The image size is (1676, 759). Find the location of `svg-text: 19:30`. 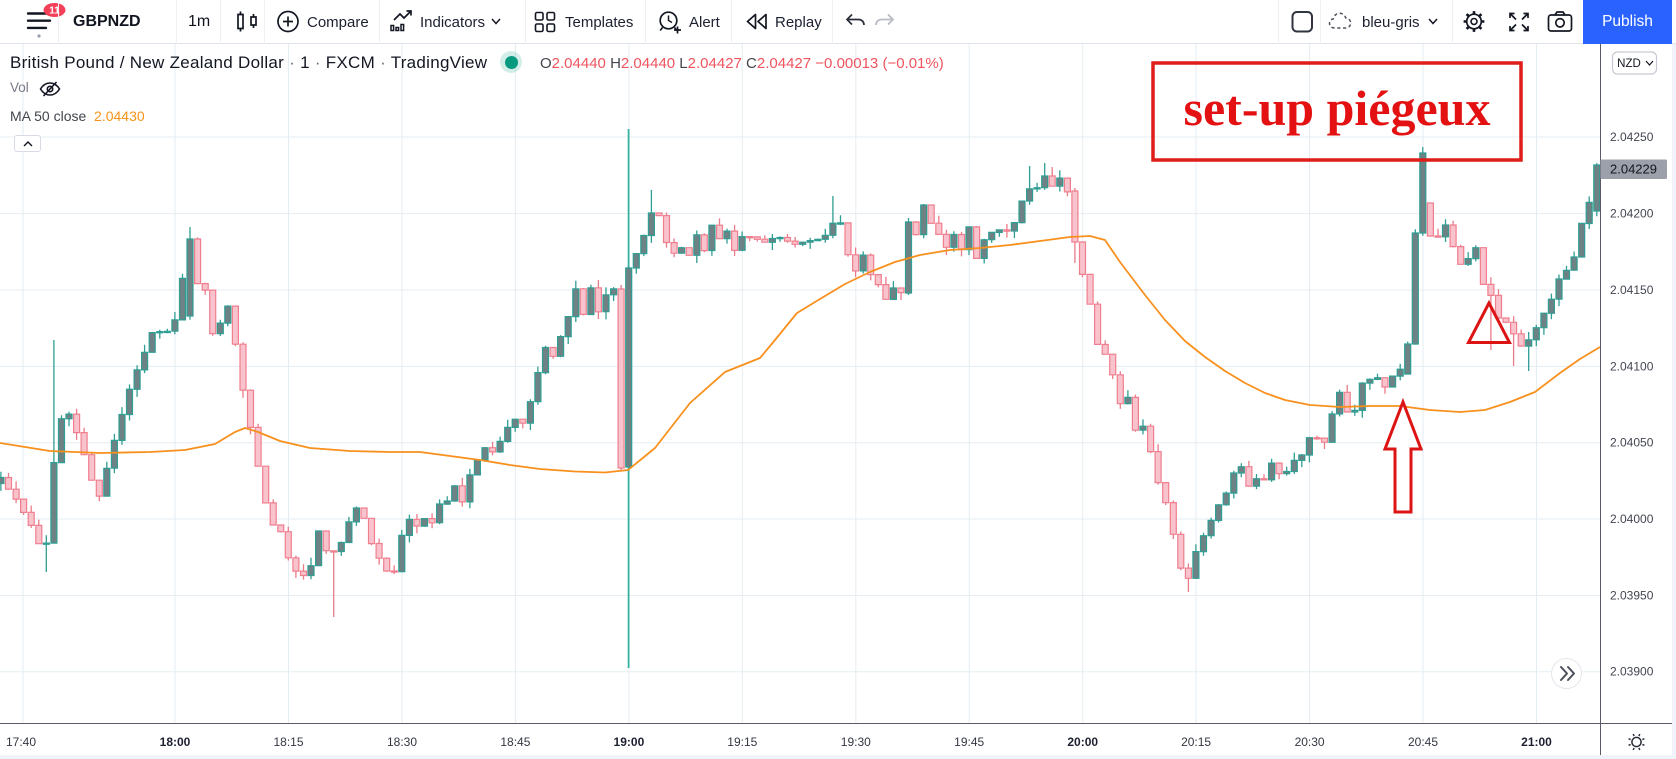

svg-text: 19:30 is located at coordinates (856, 742).